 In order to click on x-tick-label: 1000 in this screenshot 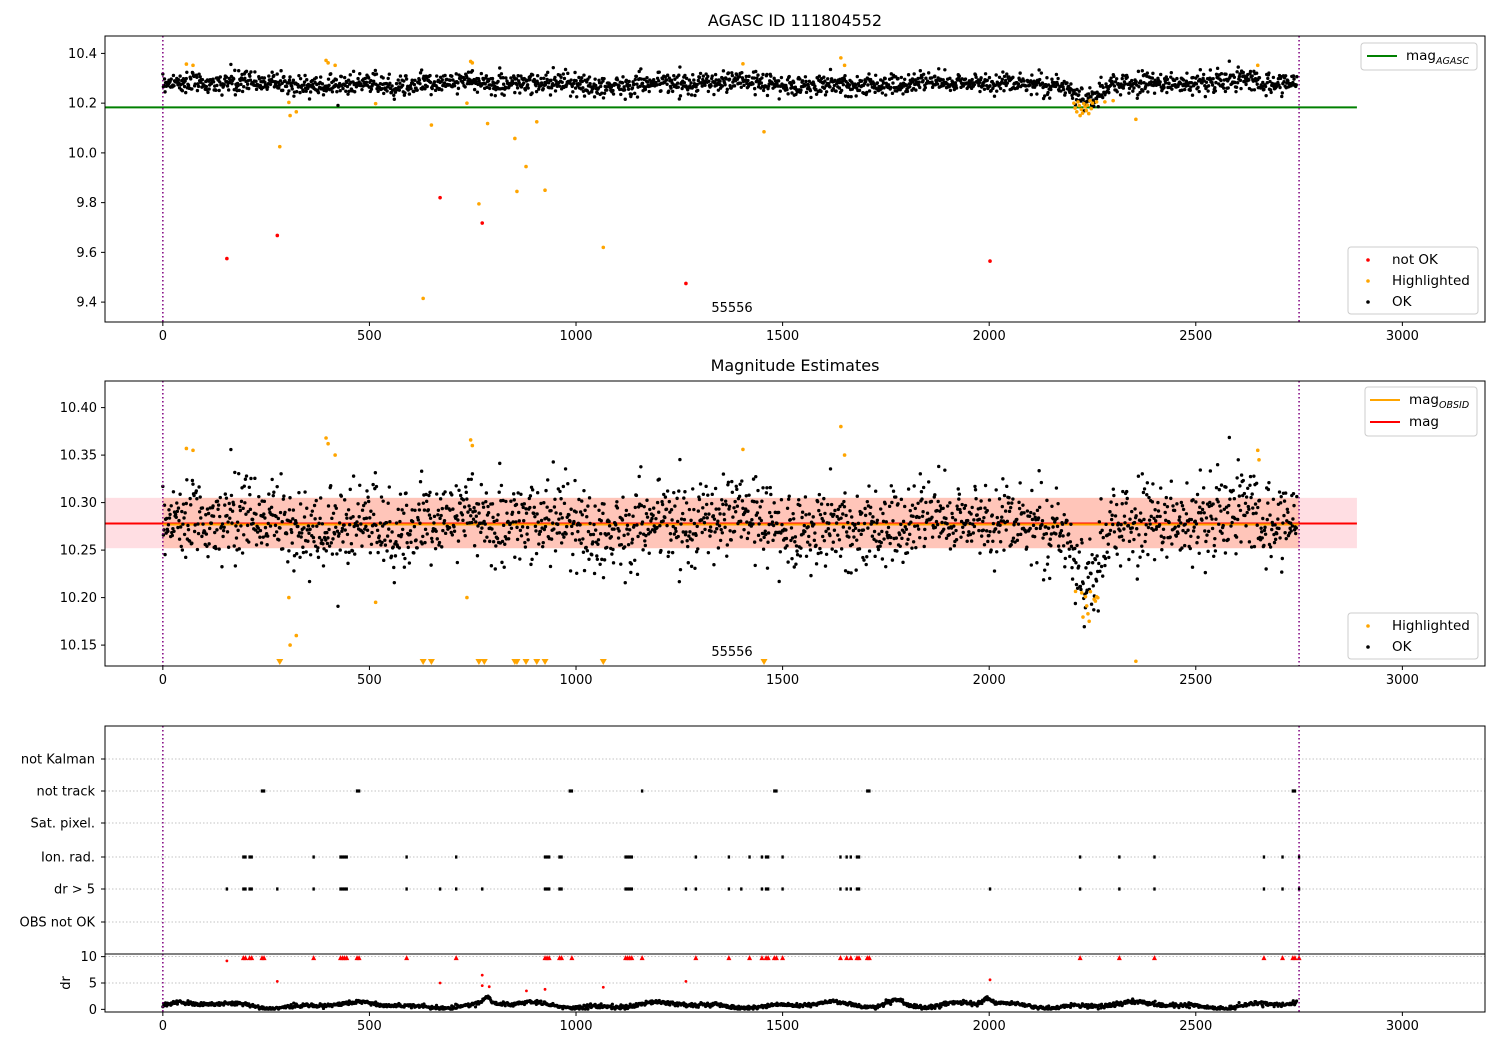, I will do `click(575, 680)`.